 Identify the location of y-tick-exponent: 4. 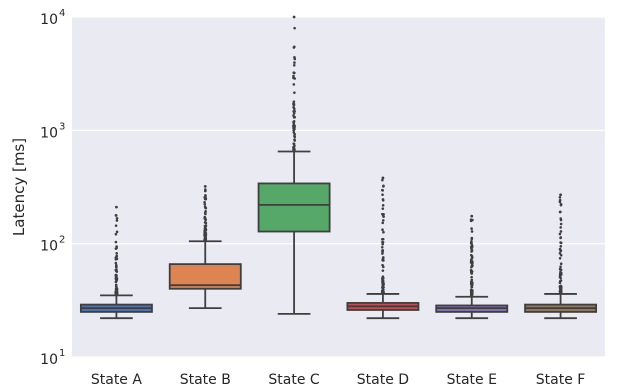
(62, 13).